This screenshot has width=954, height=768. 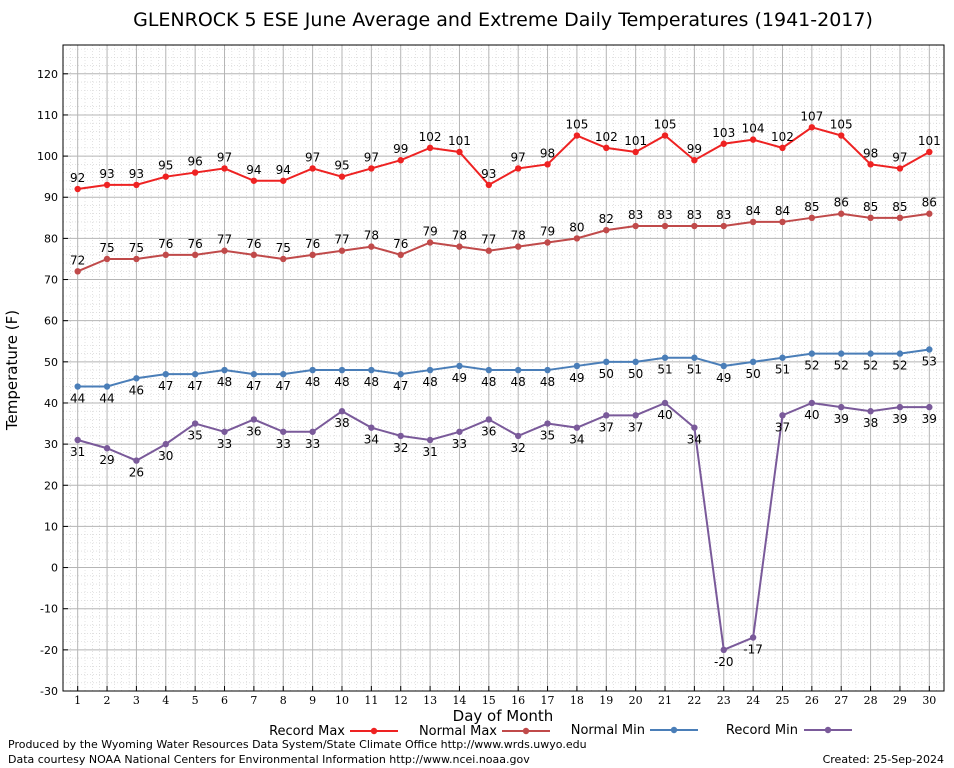 What do you see at coordinates (518, 448) in the screenshot?
I see `data-label-record-min: 32` at bounding box center [518, 448].